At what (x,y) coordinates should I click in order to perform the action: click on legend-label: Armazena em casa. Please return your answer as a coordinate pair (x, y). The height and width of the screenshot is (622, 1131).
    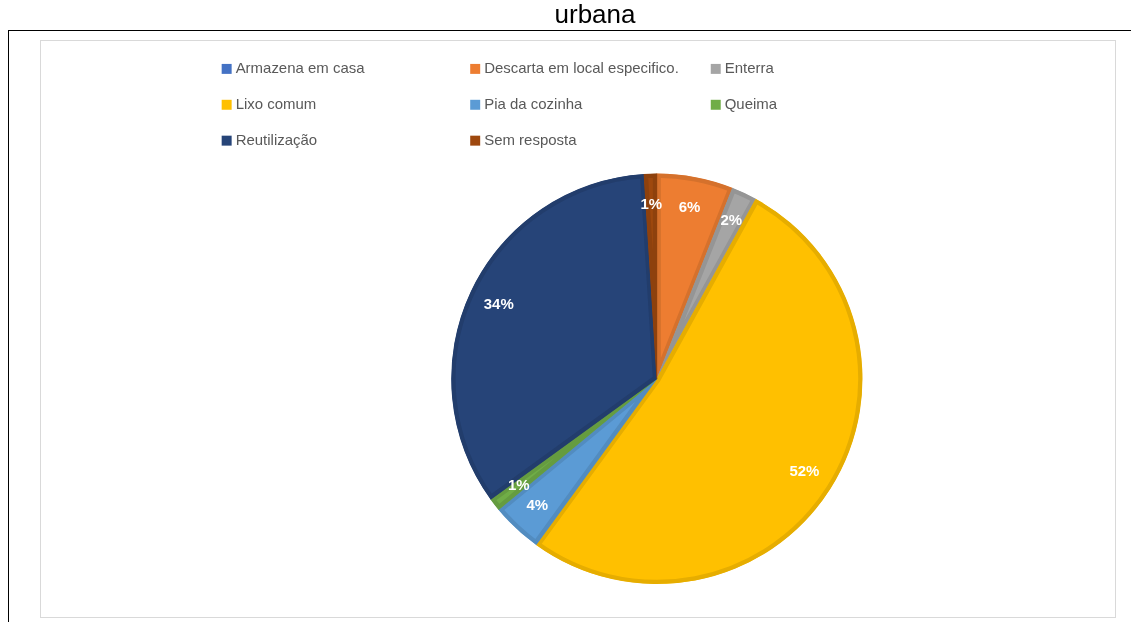
    Looking at the image, I should click on (300, 68).